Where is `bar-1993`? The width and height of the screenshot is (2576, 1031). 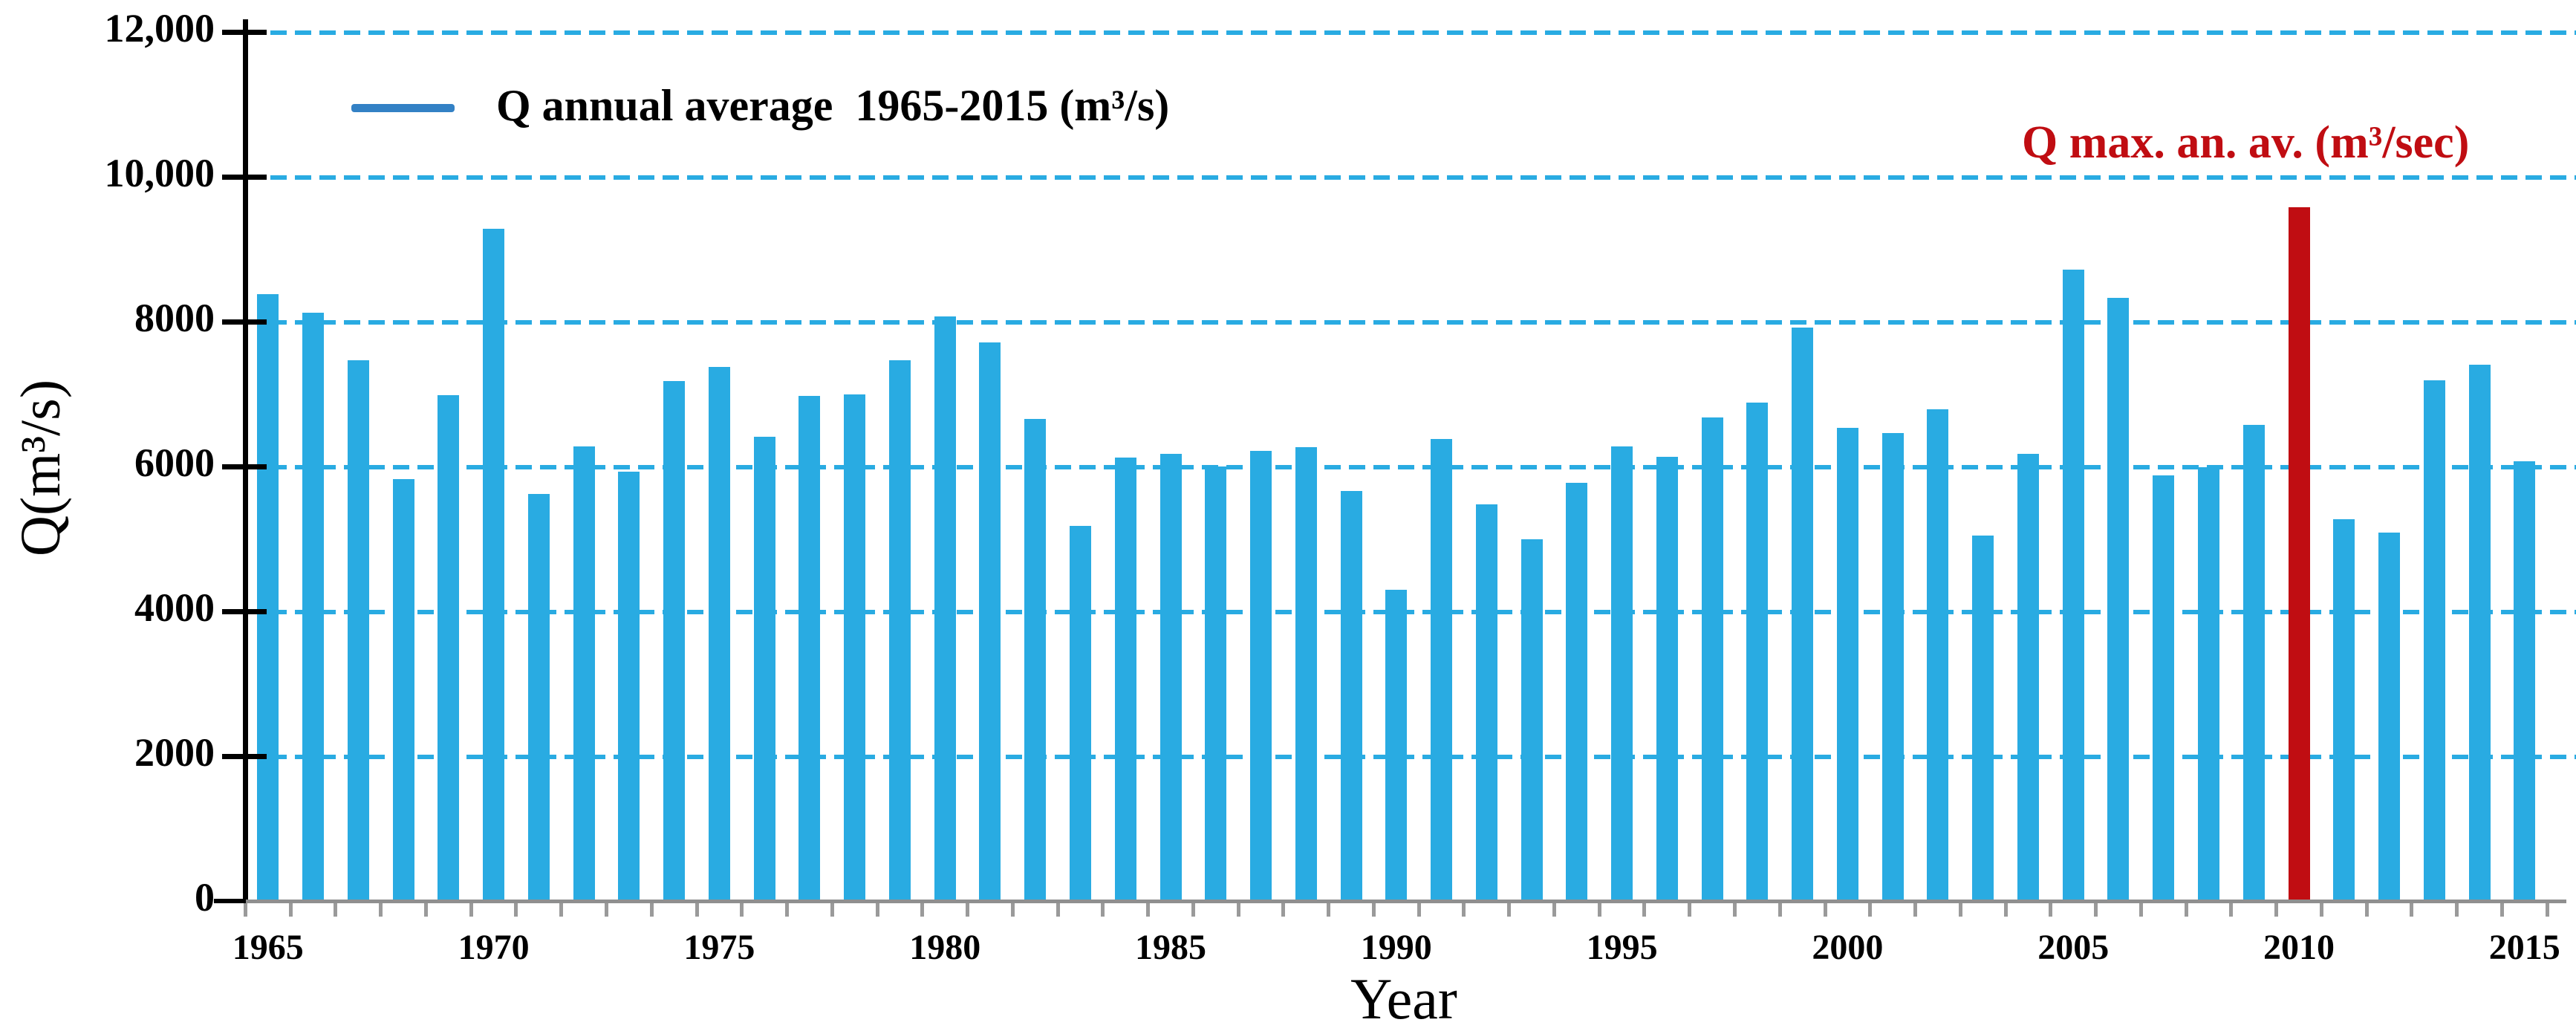 bar-1993 is located at coordinates (1531, 720).